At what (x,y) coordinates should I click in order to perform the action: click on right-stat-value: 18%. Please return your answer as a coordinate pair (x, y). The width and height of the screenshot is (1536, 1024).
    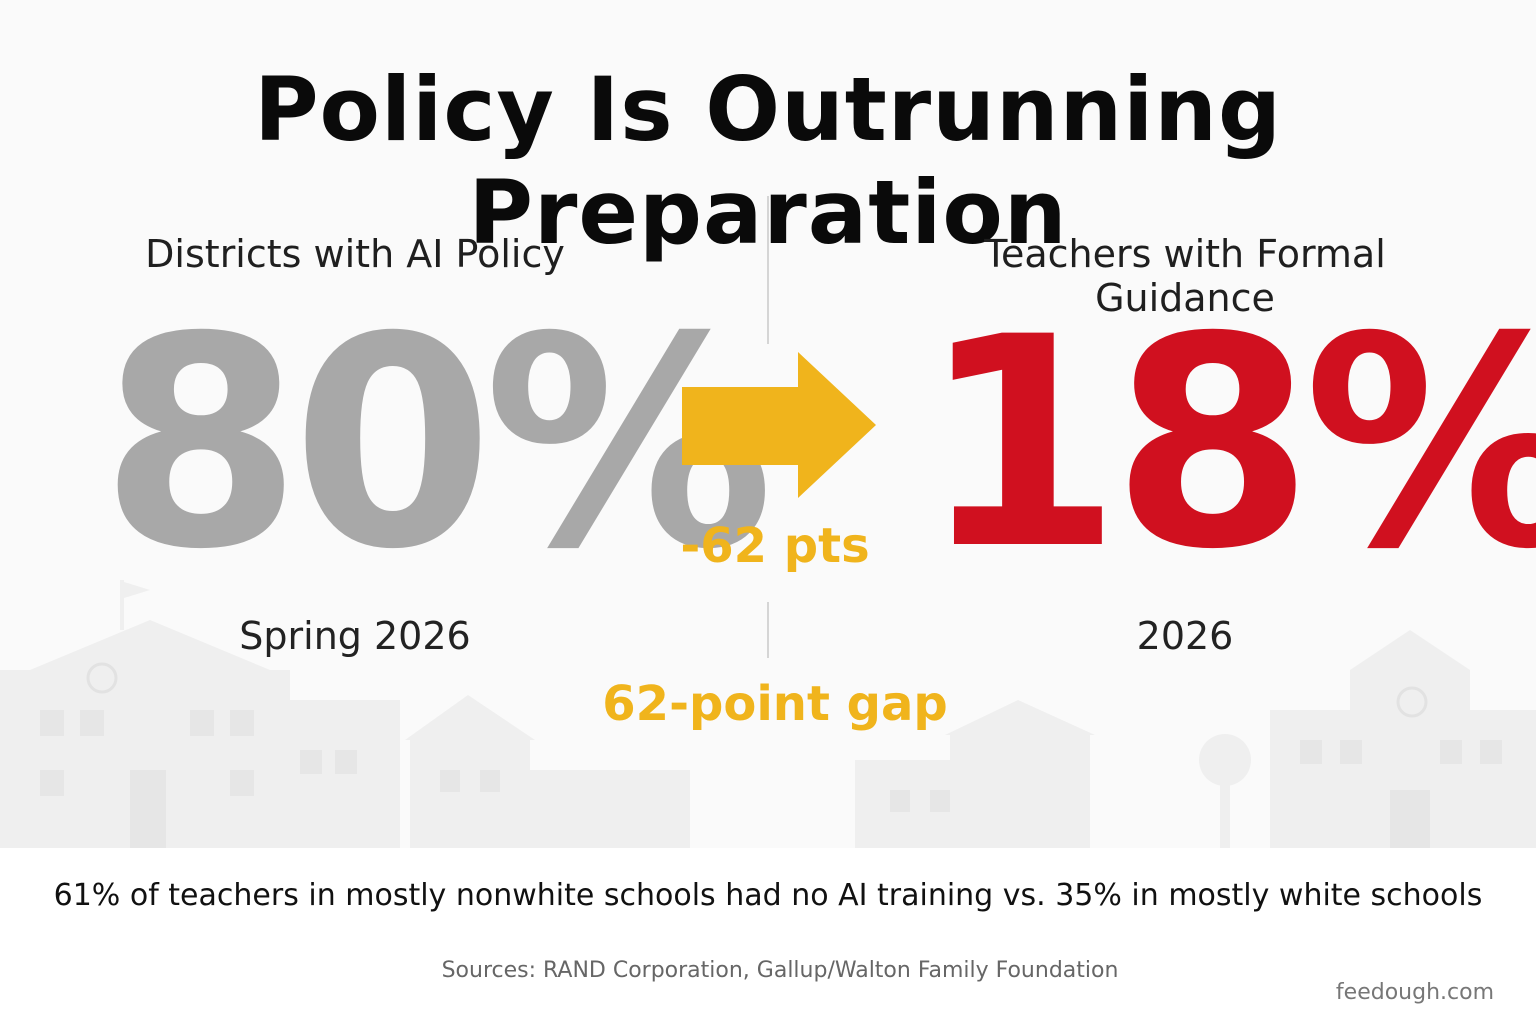
    Looking at the image, I should click on (1228, 444).